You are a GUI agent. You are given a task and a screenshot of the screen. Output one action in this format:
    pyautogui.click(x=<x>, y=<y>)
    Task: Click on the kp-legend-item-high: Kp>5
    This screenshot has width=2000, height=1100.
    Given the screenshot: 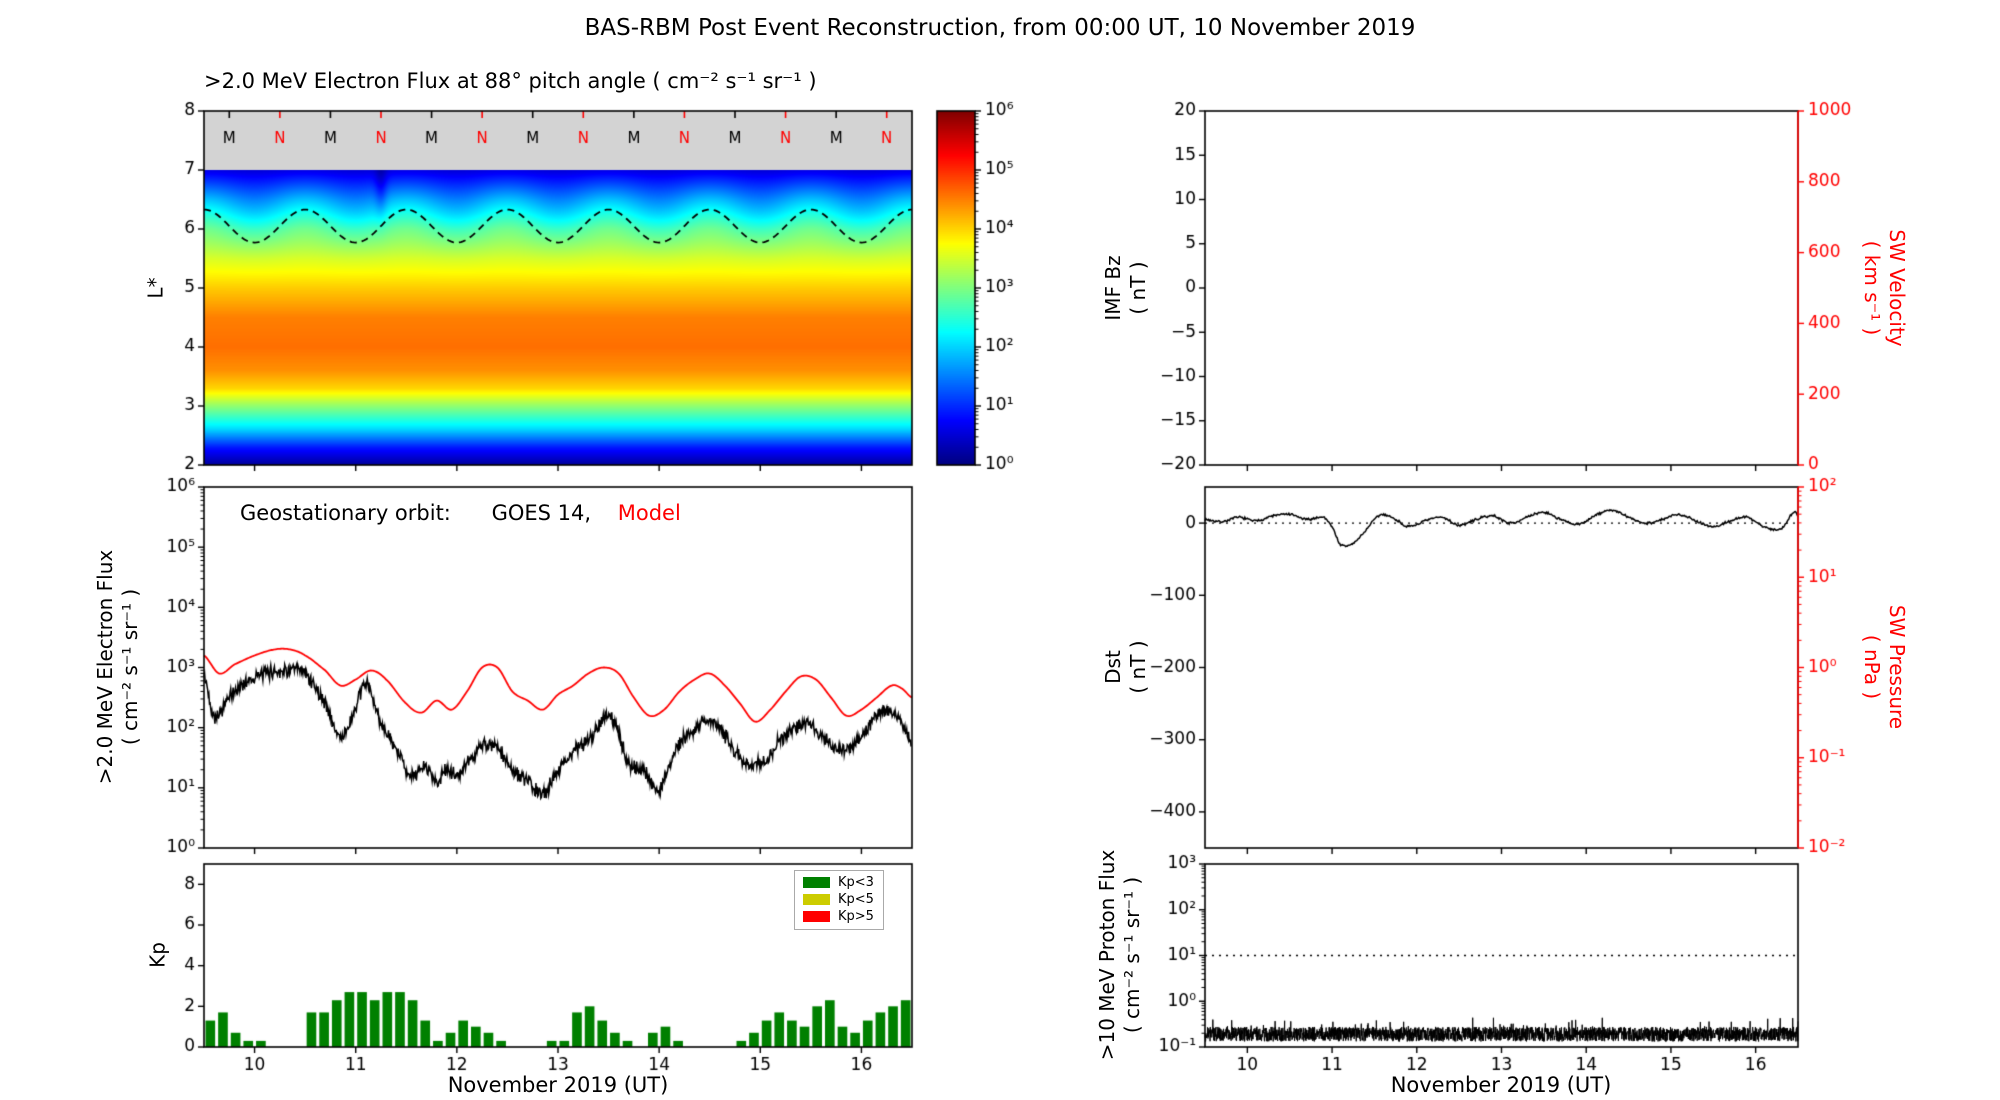 What is the action you would take?
    pyautogui.click(x=838, y=916)
    